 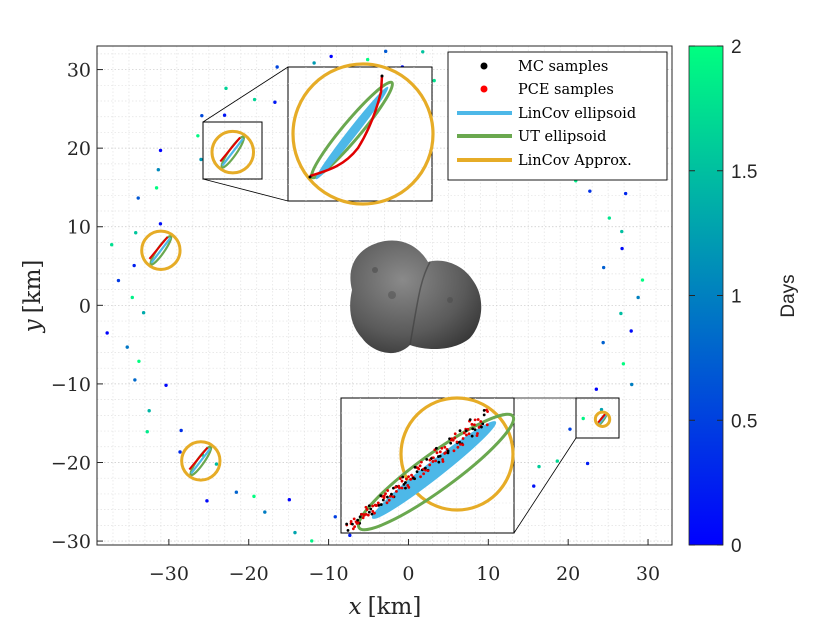 I want to click on y-tick-label: −30, so click(x=71, y=542).